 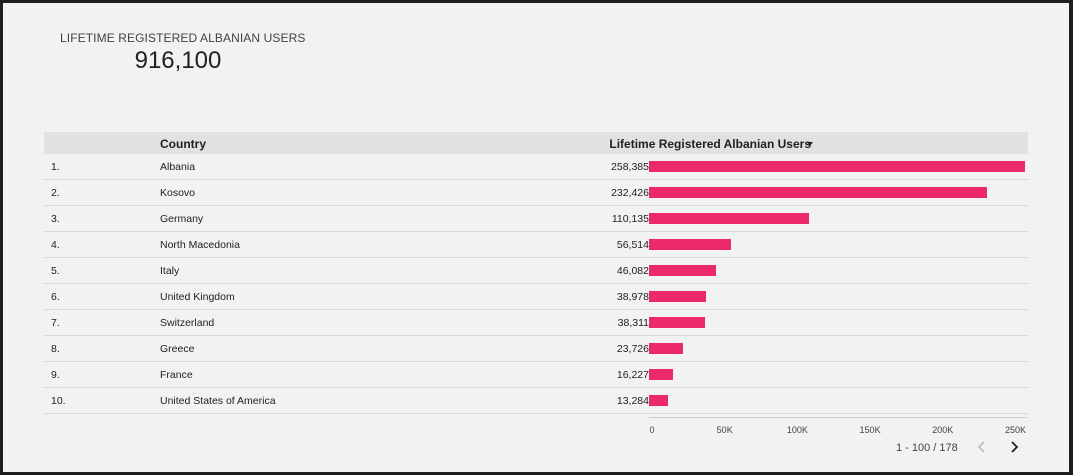 I want to click on row-rank: 7., so click(x=55, y=323).